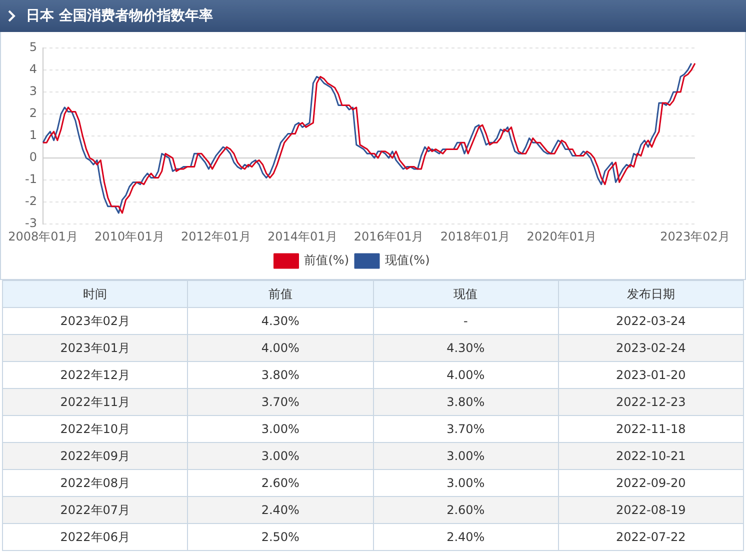 This screenshot has height=552, width=746. I want to click on text: 2022年06月, so click(95, 537).